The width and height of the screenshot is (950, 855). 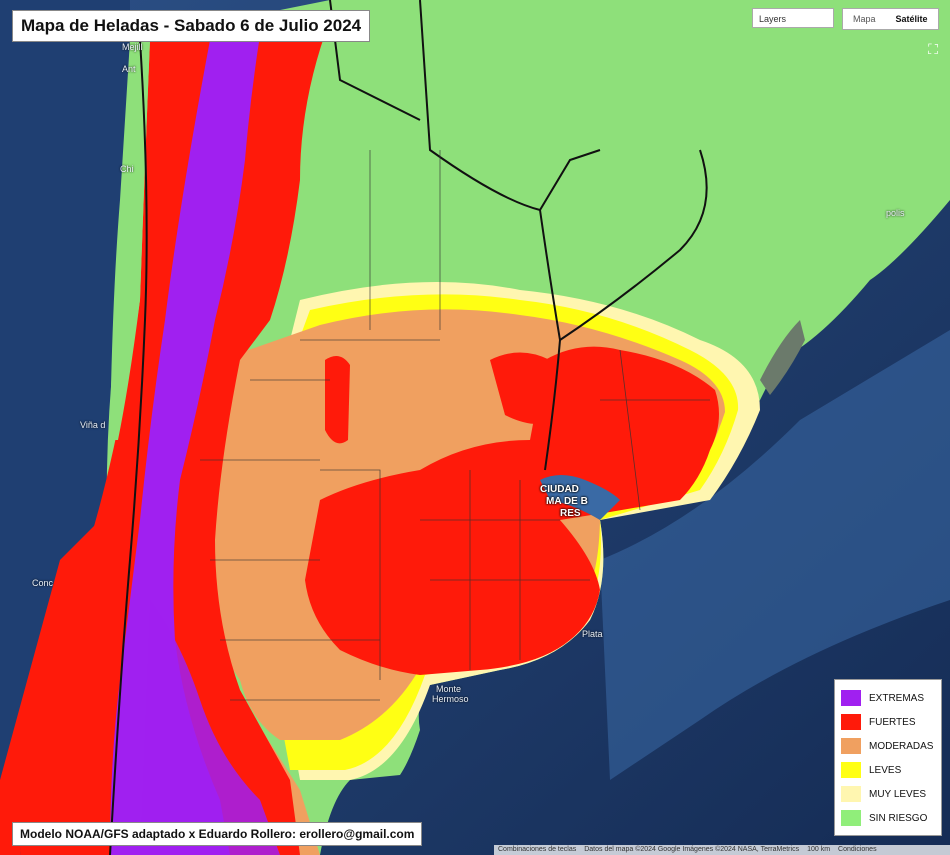 I want to click on zone-extremas-south, so click(x=210, y=727).